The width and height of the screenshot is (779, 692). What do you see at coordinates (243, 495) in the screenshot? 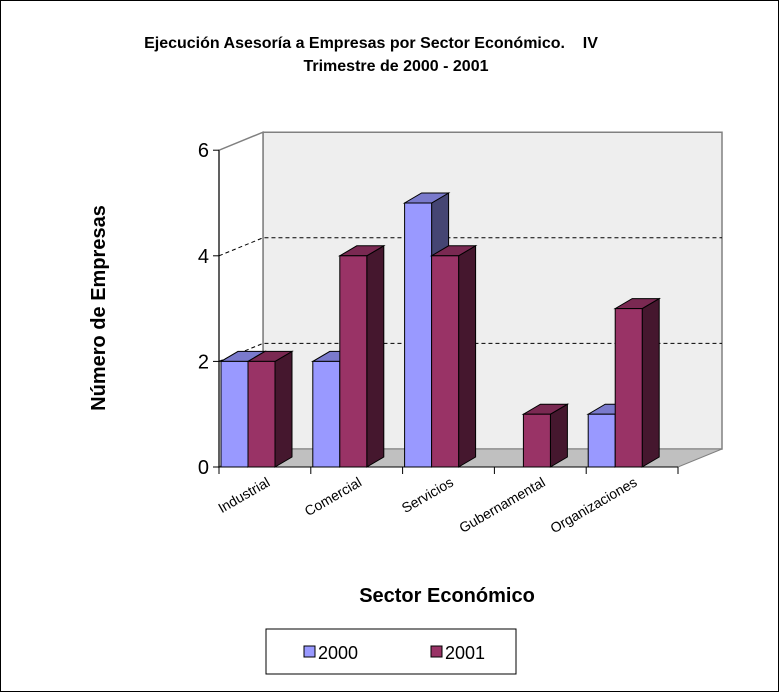
I see `x-tick-label: Industrial` at bounding box center [243, 495].